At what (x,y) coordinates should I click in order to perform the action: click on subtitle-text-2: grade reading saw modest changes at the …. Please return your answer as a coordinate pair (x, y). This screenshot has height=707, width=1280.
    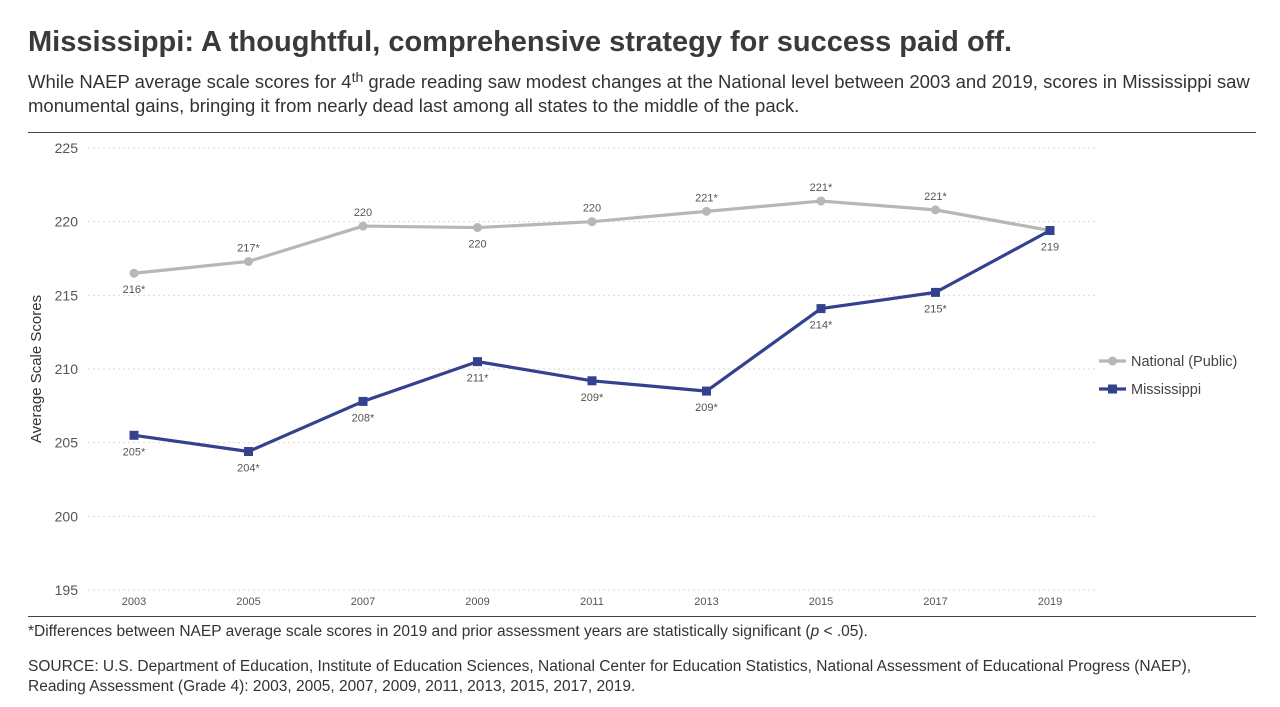
    Looking at the image, I should click on (639, 93).